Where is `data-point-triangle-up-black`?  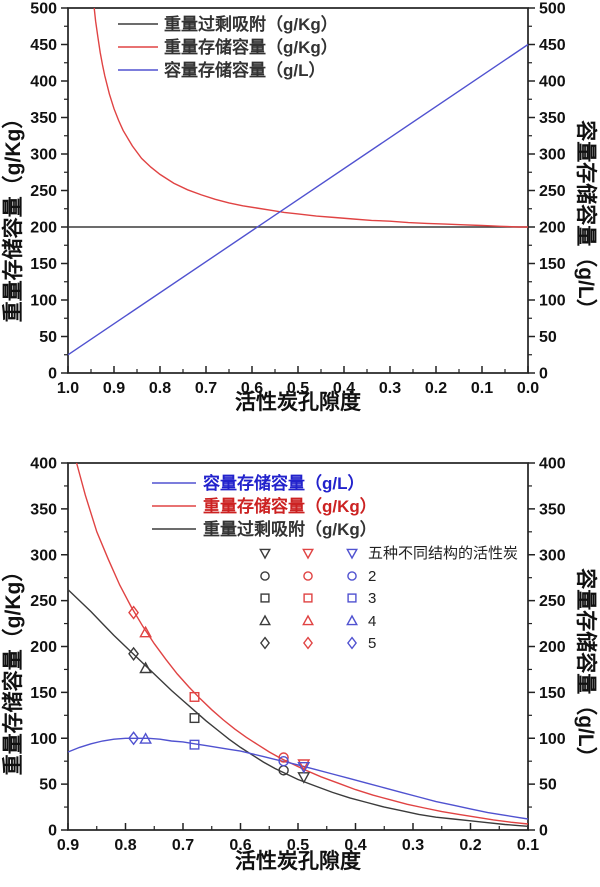
data-point-triangle-up-black is located at coordinates (145, 667).